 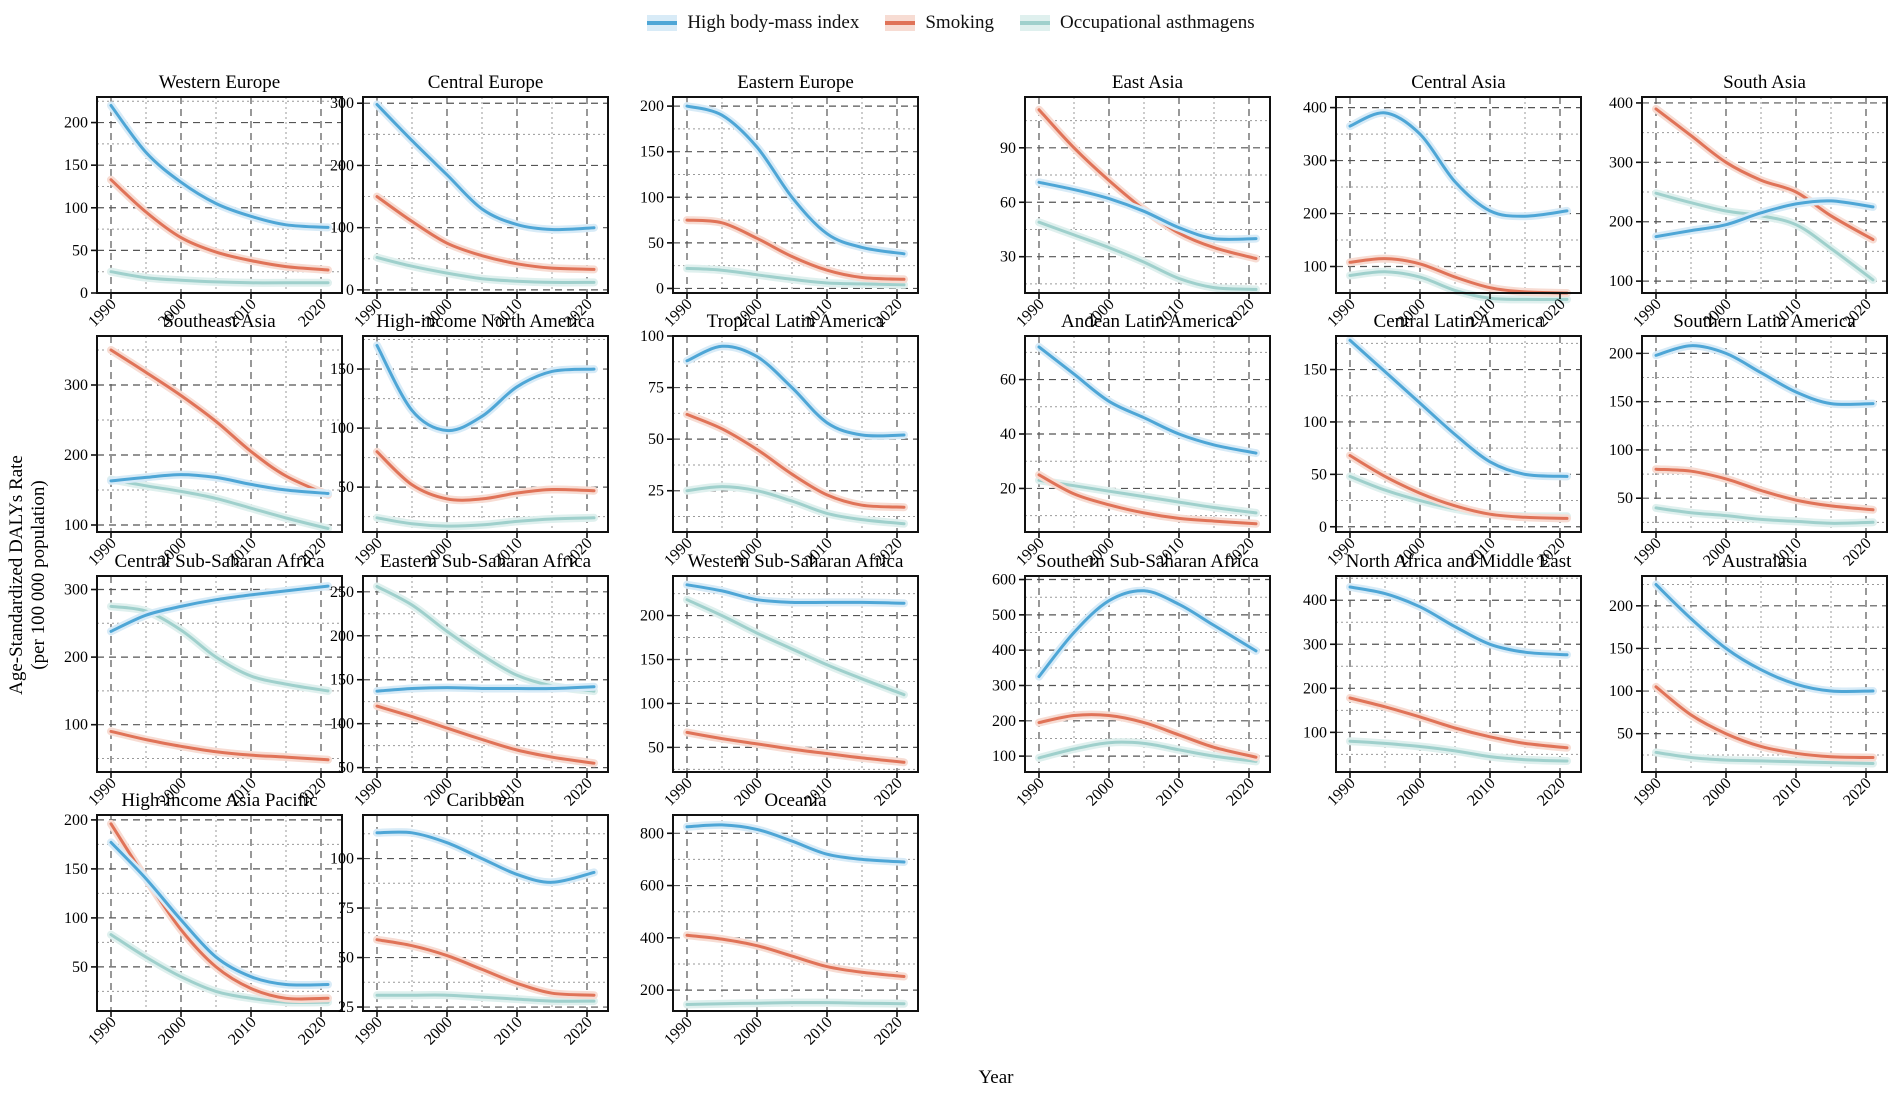 I want to click on legend-item-asthmagens: Occupational asthmagens, so click(x=1137, y=23).